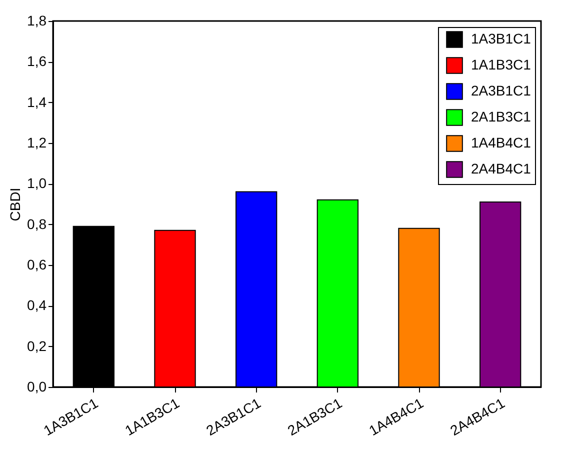  Describe the element at coordinates (501, 142) in the screenshot. I see `legend-label: 1A4B4C1` at that location.